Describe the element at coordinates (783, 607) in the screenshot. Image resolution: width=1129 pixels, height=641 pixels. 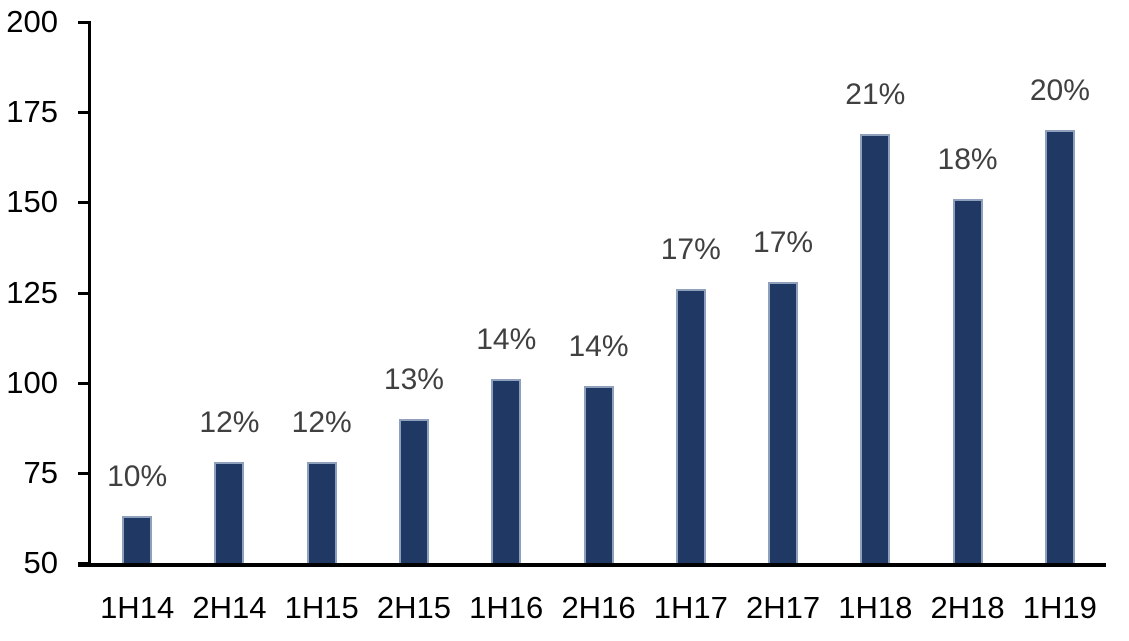
I see `x-category-label: 2H17` at that location.